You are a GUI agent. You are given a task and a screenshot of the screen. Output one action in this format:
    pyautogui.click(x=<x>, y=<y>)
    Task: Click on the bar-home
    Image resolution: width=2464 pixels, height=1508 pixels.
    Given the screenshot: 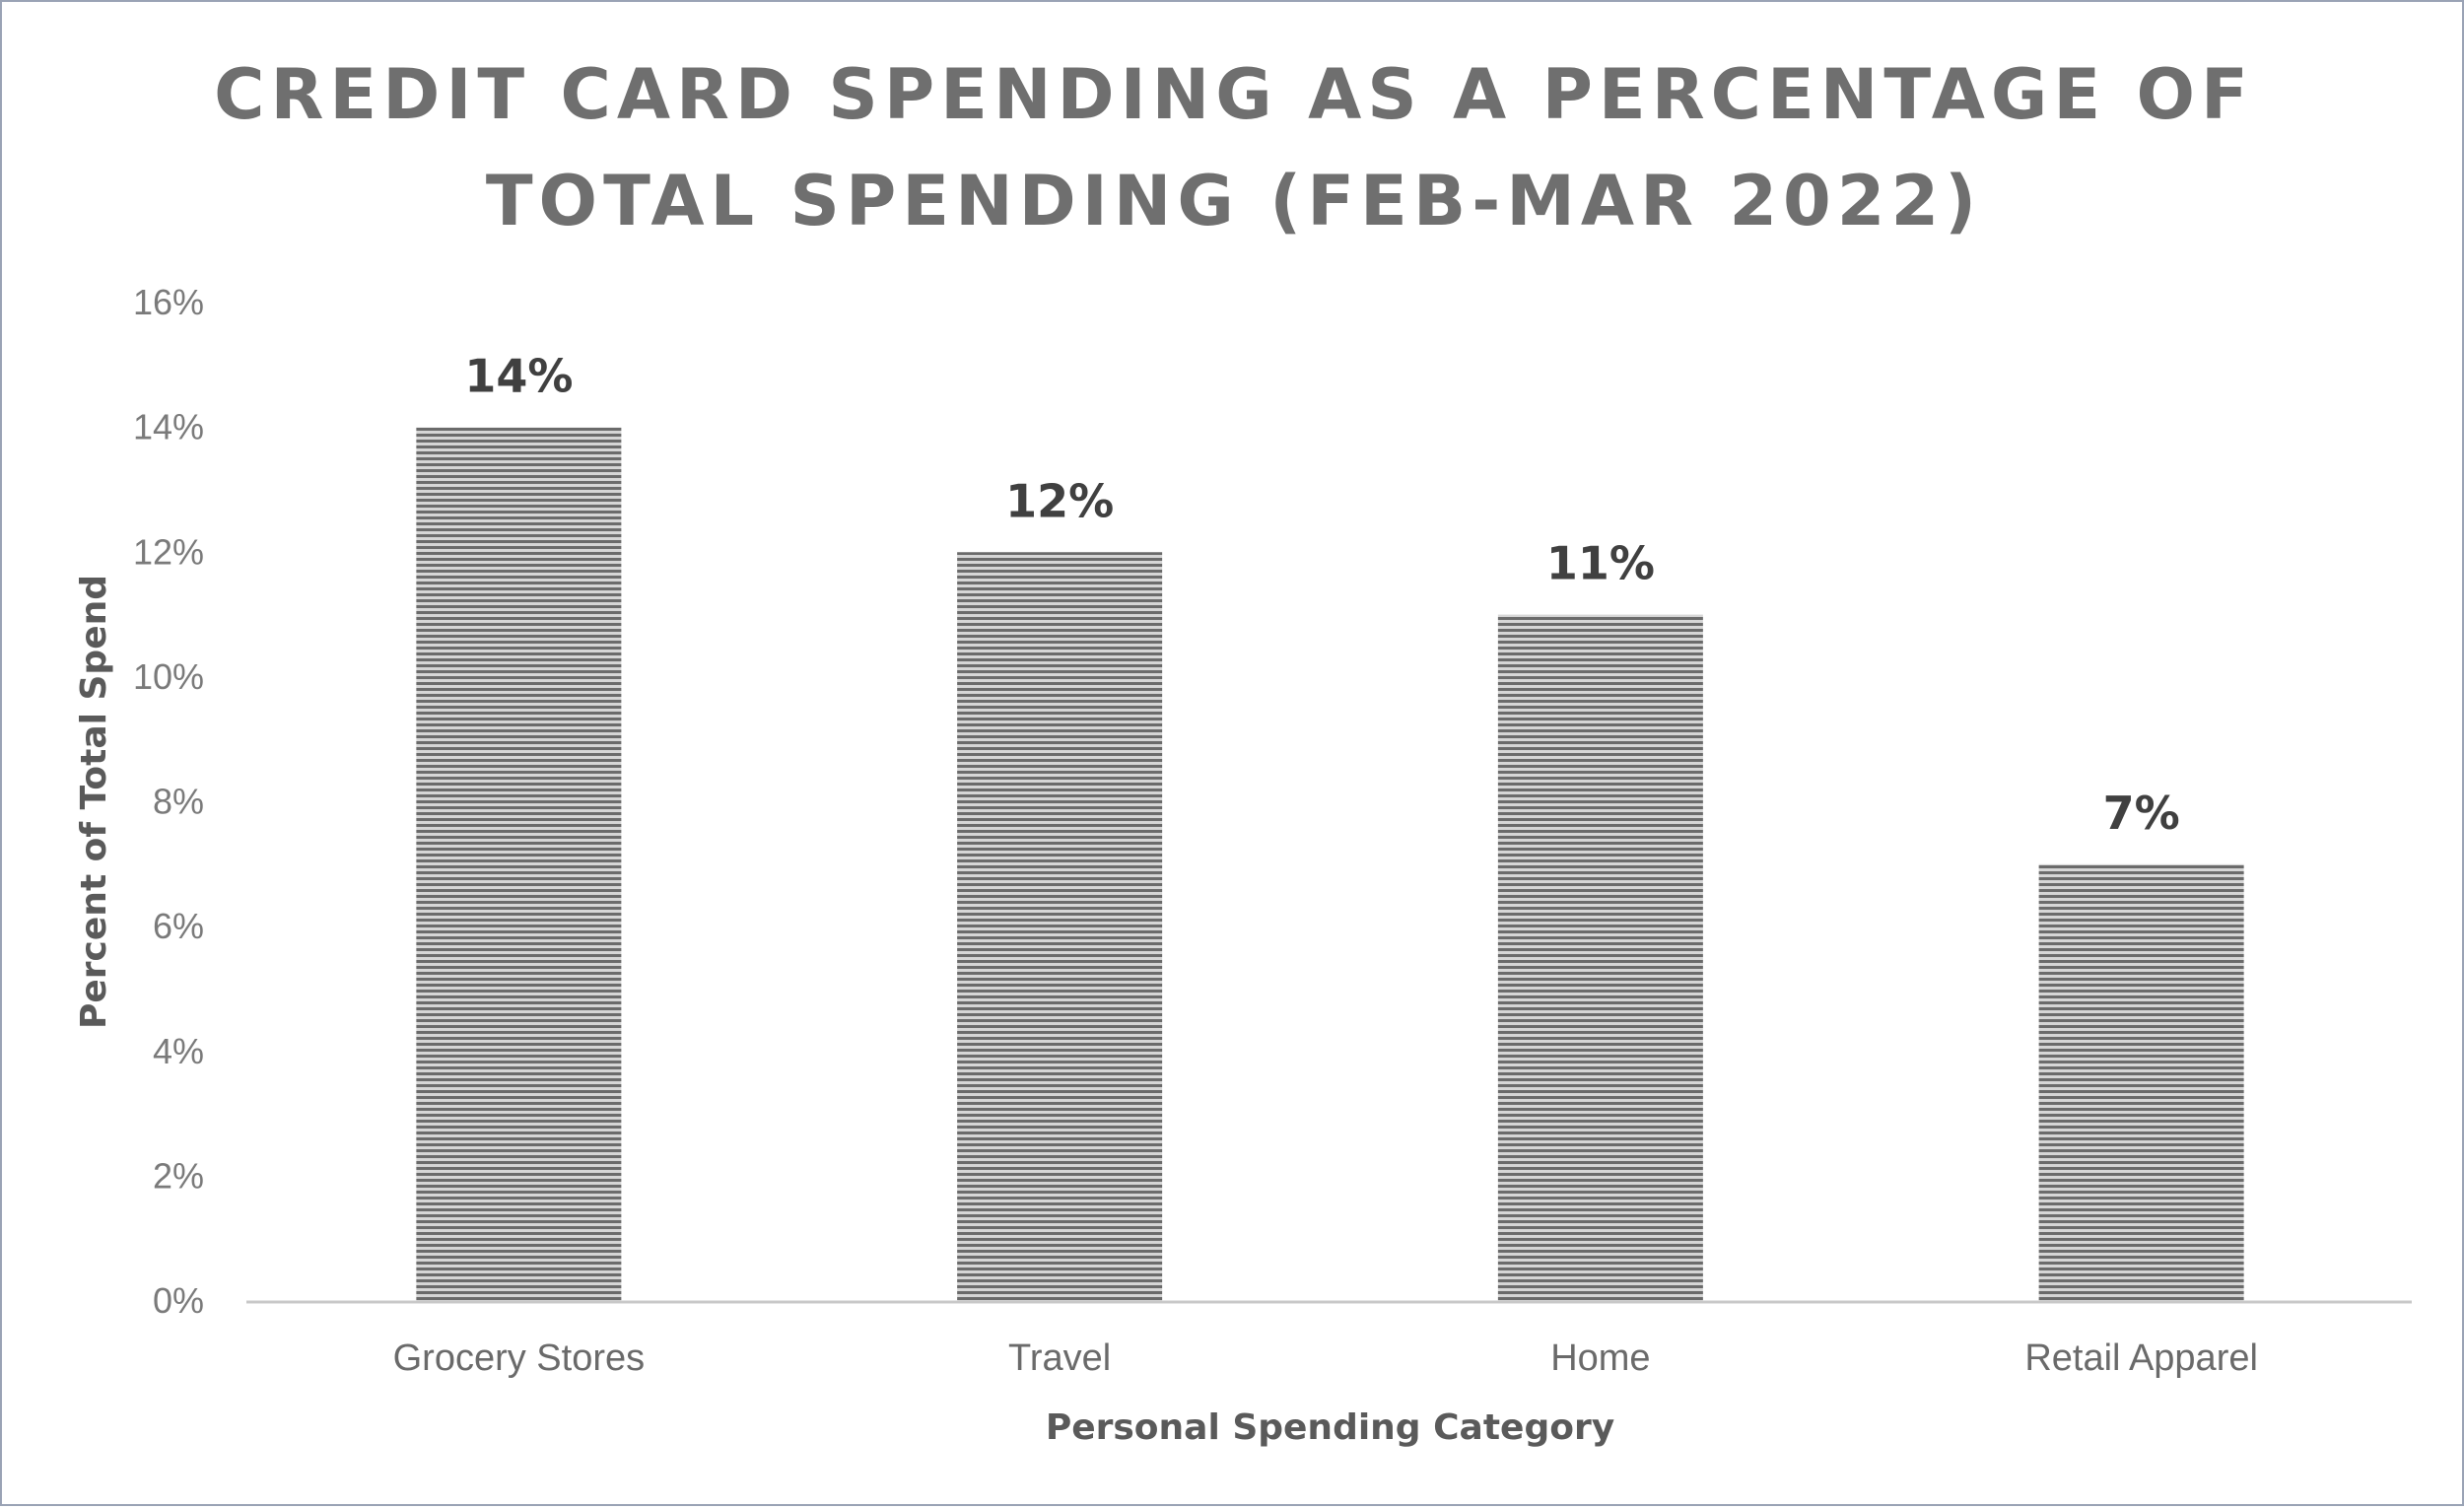 What is the action you would take?
    pyautogui.click(x=1600, y=957)
    